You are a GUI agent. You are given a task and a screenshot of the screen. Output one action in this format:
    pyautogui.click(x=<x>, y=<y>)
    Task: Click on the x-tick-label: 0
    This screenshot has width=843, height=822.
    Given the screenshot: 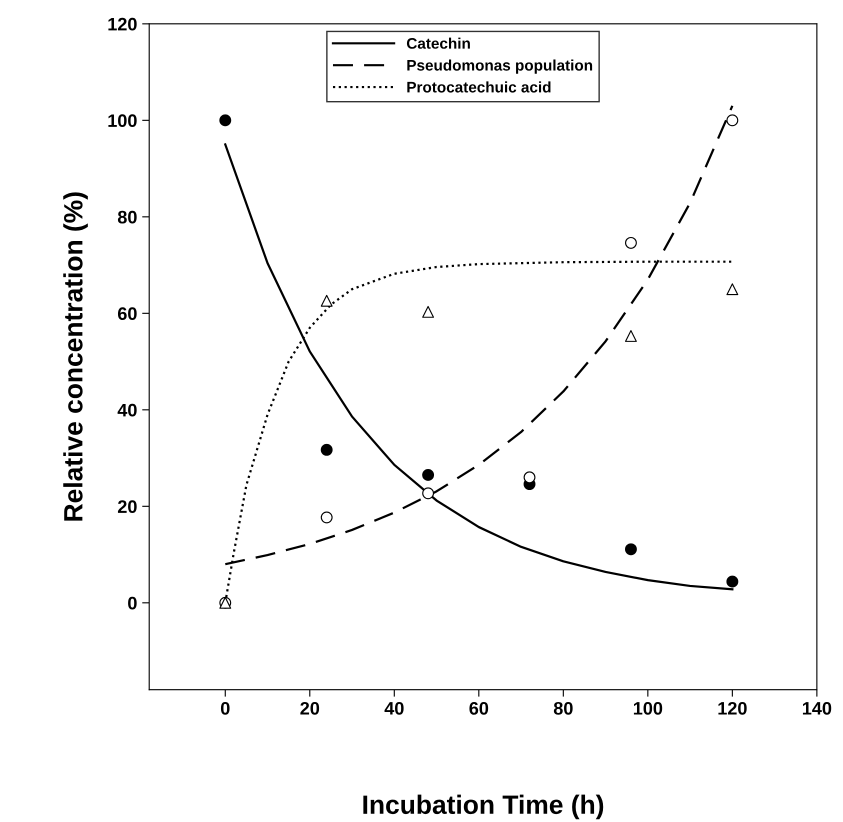 What is the action you would take?
    pyautogui.click(x=225, y=708)
    